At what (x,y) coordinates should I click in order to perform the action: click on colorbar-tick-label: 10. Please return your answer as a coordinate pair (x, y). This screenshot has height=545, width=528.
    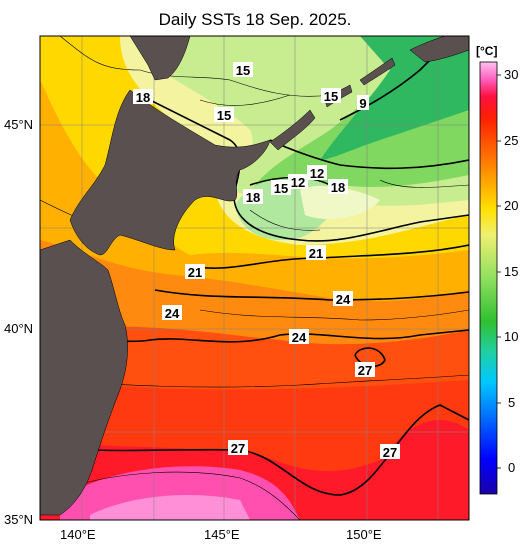
    Looking at the image, I should click on (511, 336).